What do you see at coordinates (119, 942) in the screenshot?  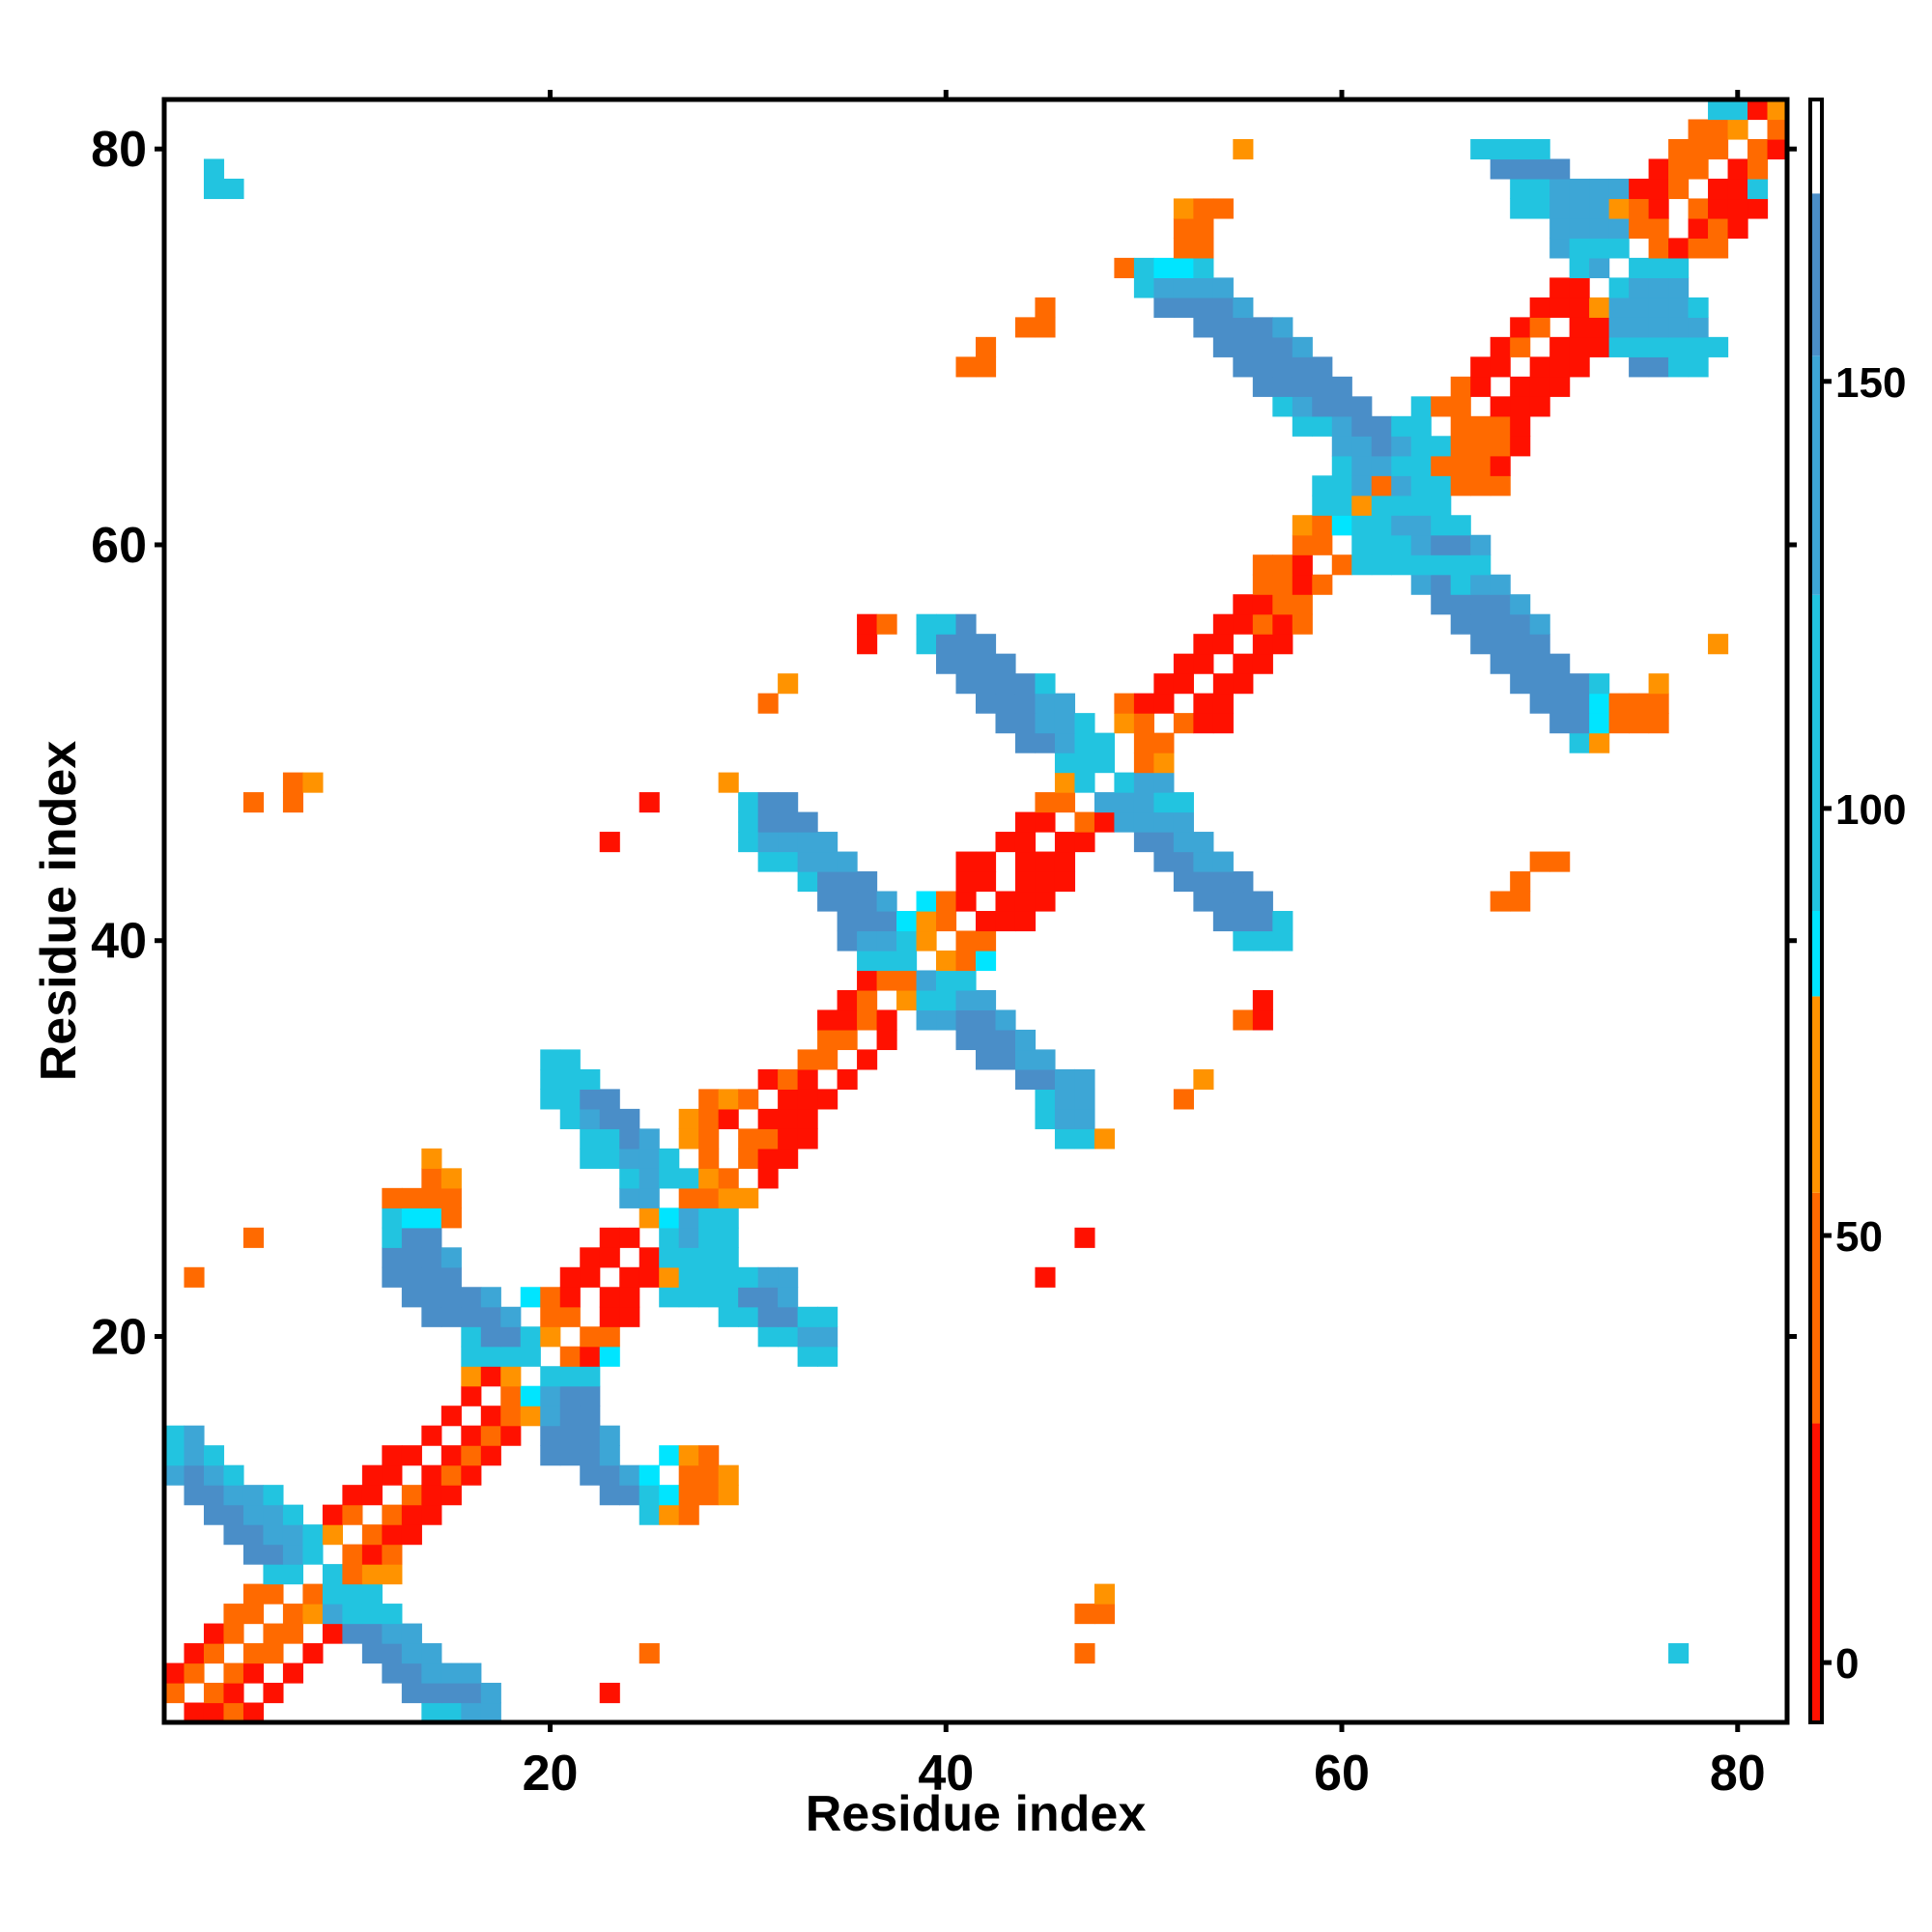 I see `y-tick-label: 40` at bounding box center [119, 942].